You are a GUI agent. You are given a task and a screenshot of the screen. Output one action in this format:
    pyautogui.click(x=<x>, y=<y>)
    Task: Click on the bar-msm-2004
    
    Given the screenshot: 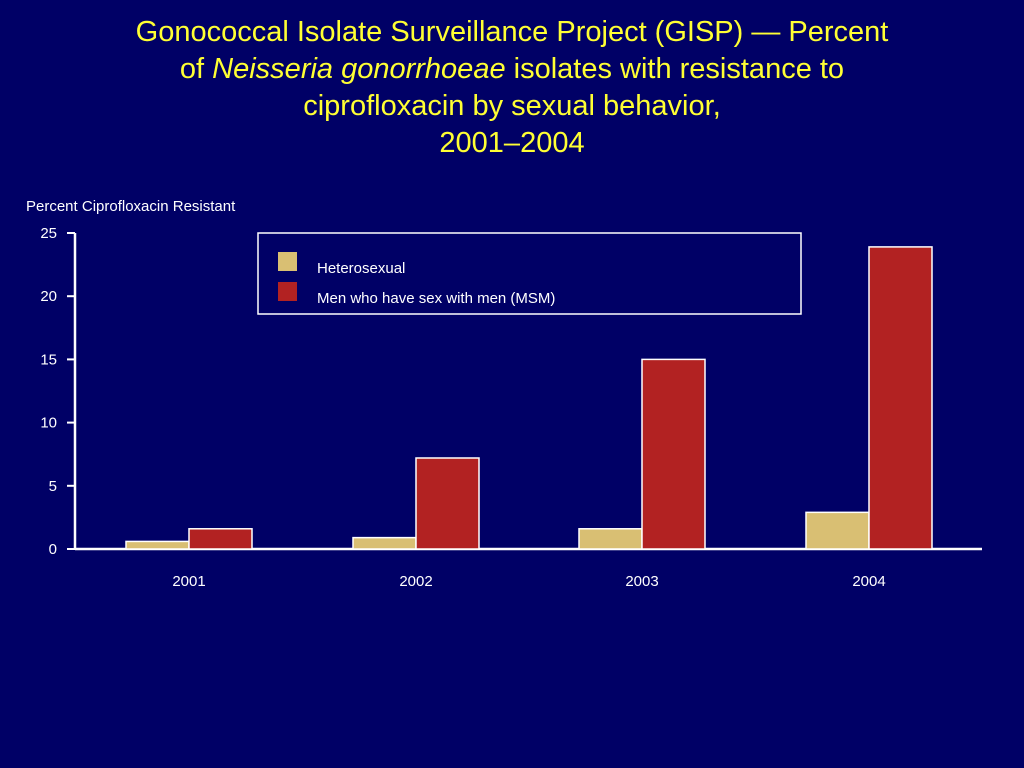 What is the action you would take?
    pyautogui.click(x=900, y=398)
    